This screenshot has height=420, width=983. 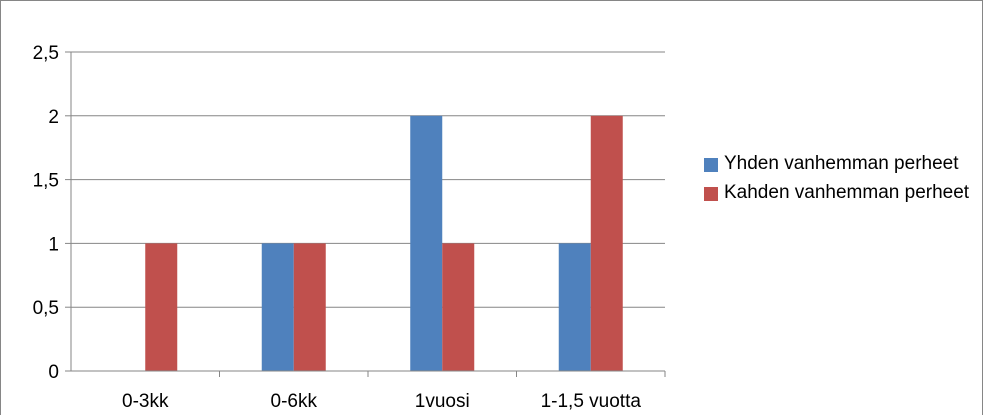 I want to click on legend-label-yhden: Yhden vanhemman perheet, so click(x=841, y=163).